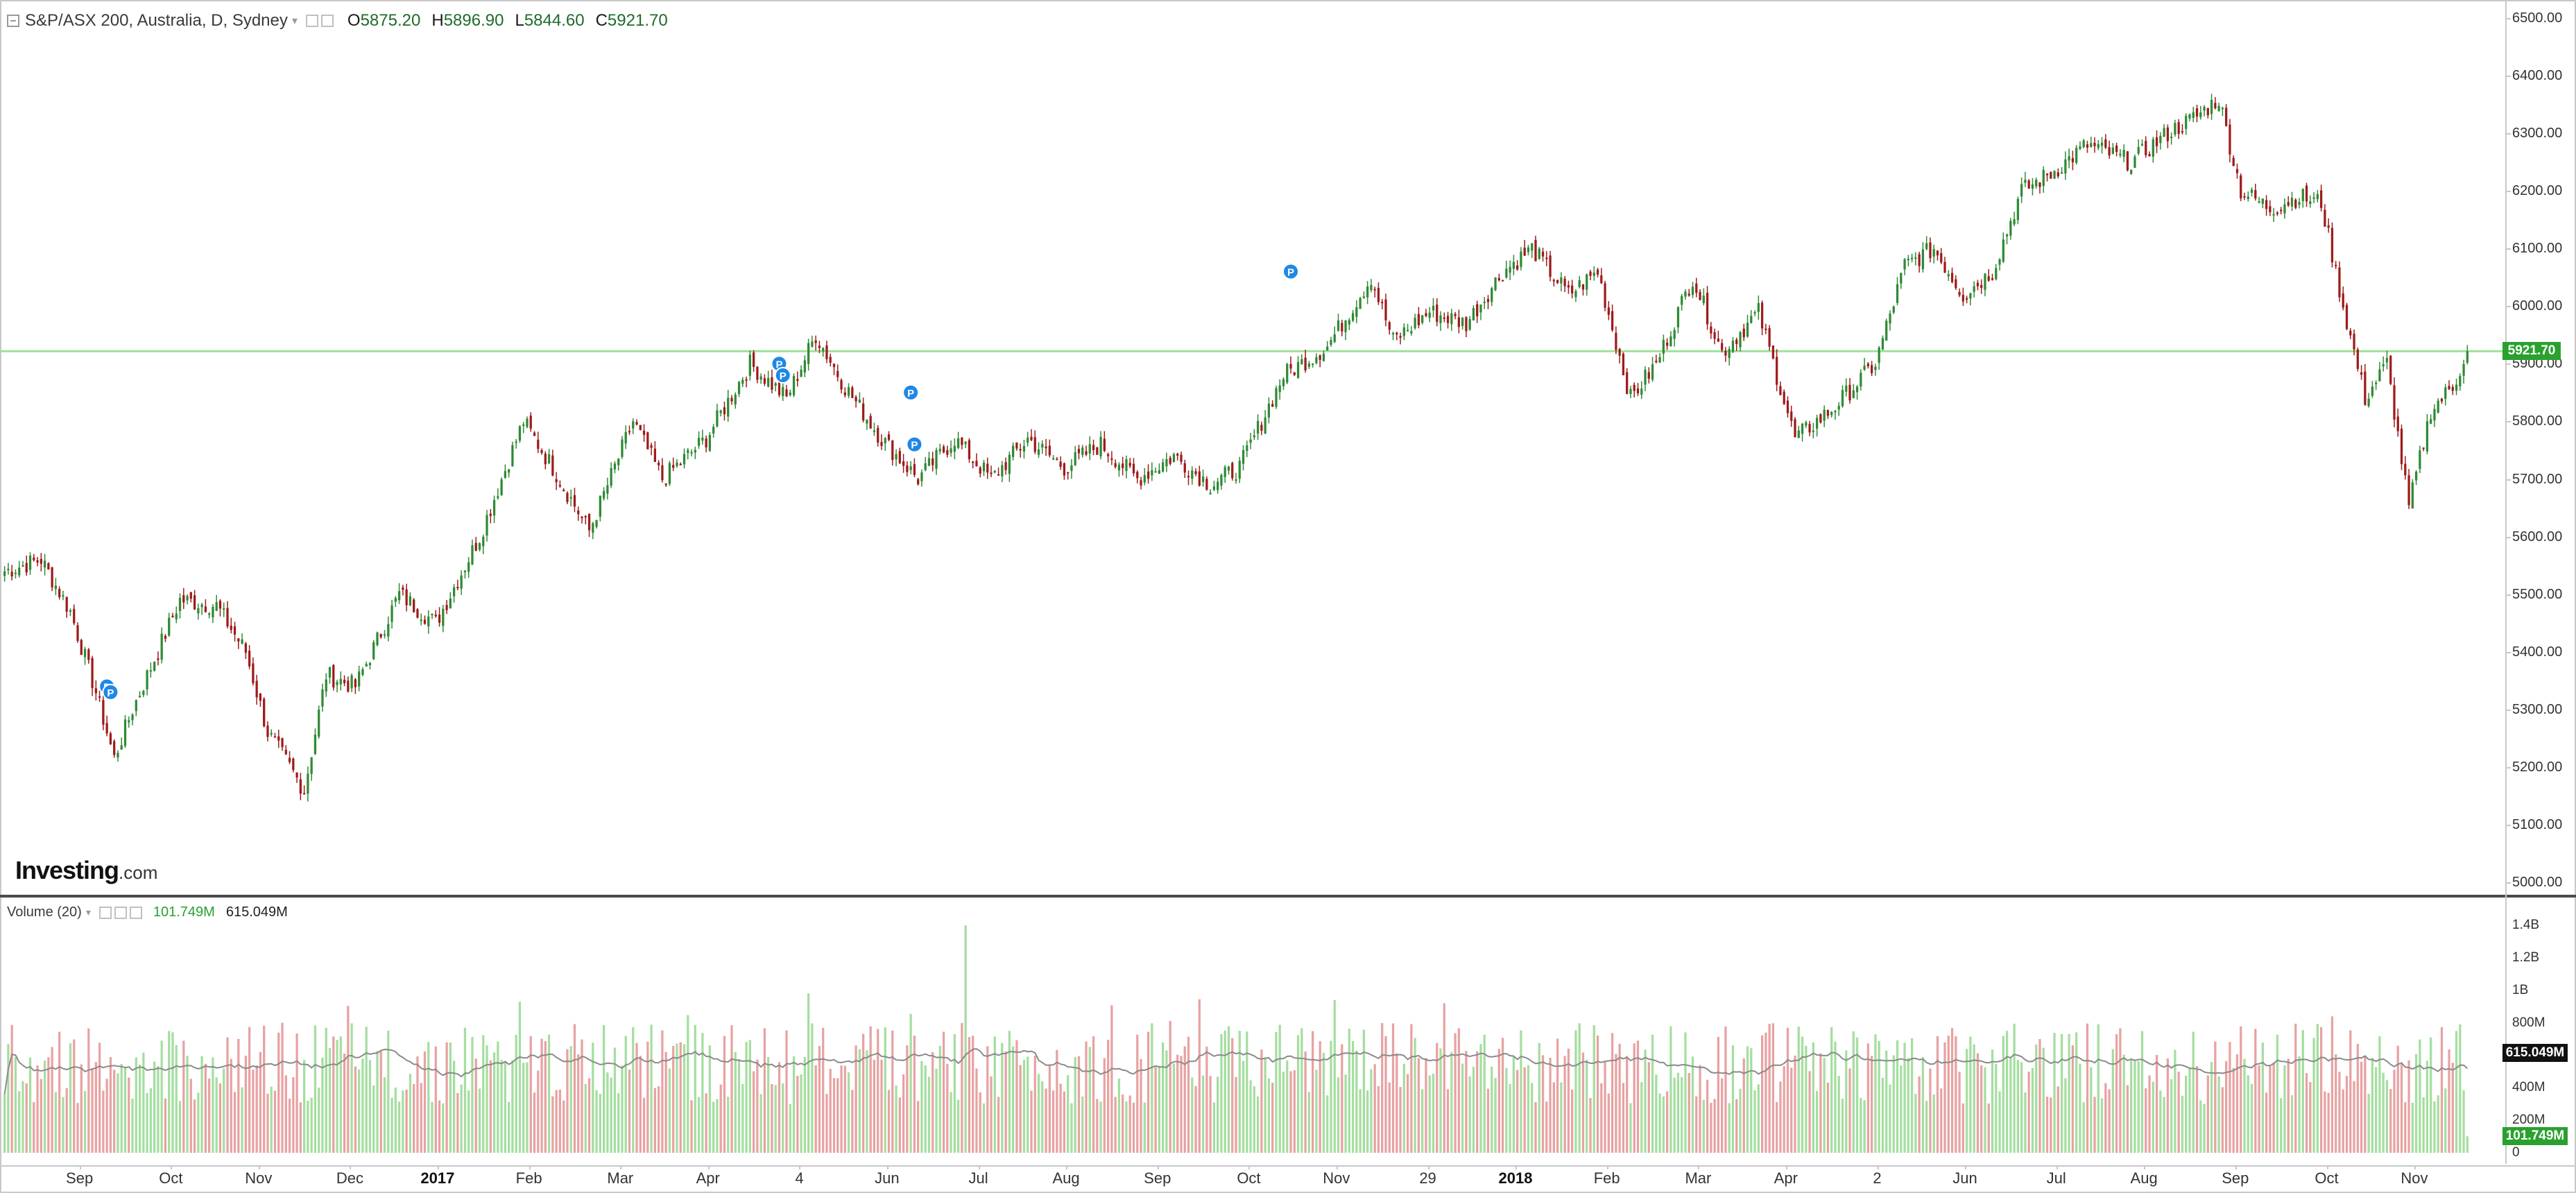 The height and width of the screenshot is (1193, 2576). I want to click on time-axis, so click(1288, 1179).